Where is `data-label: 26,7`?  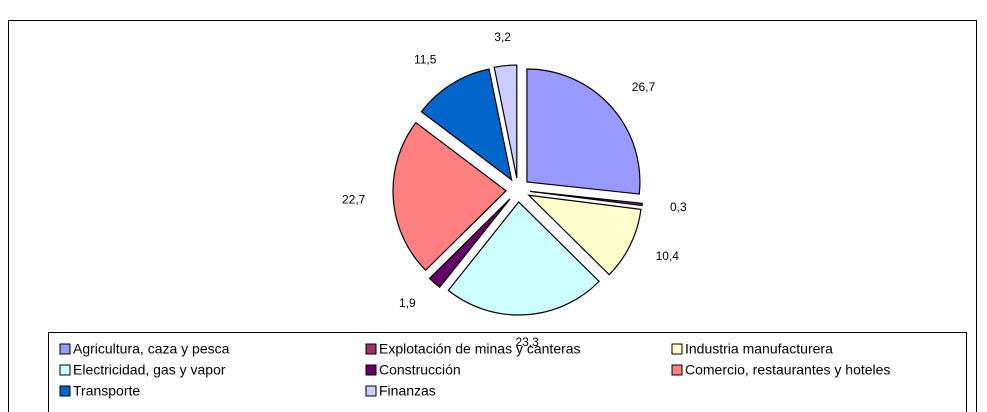 data-label: 26,7 is located at coordinates (644, 87).